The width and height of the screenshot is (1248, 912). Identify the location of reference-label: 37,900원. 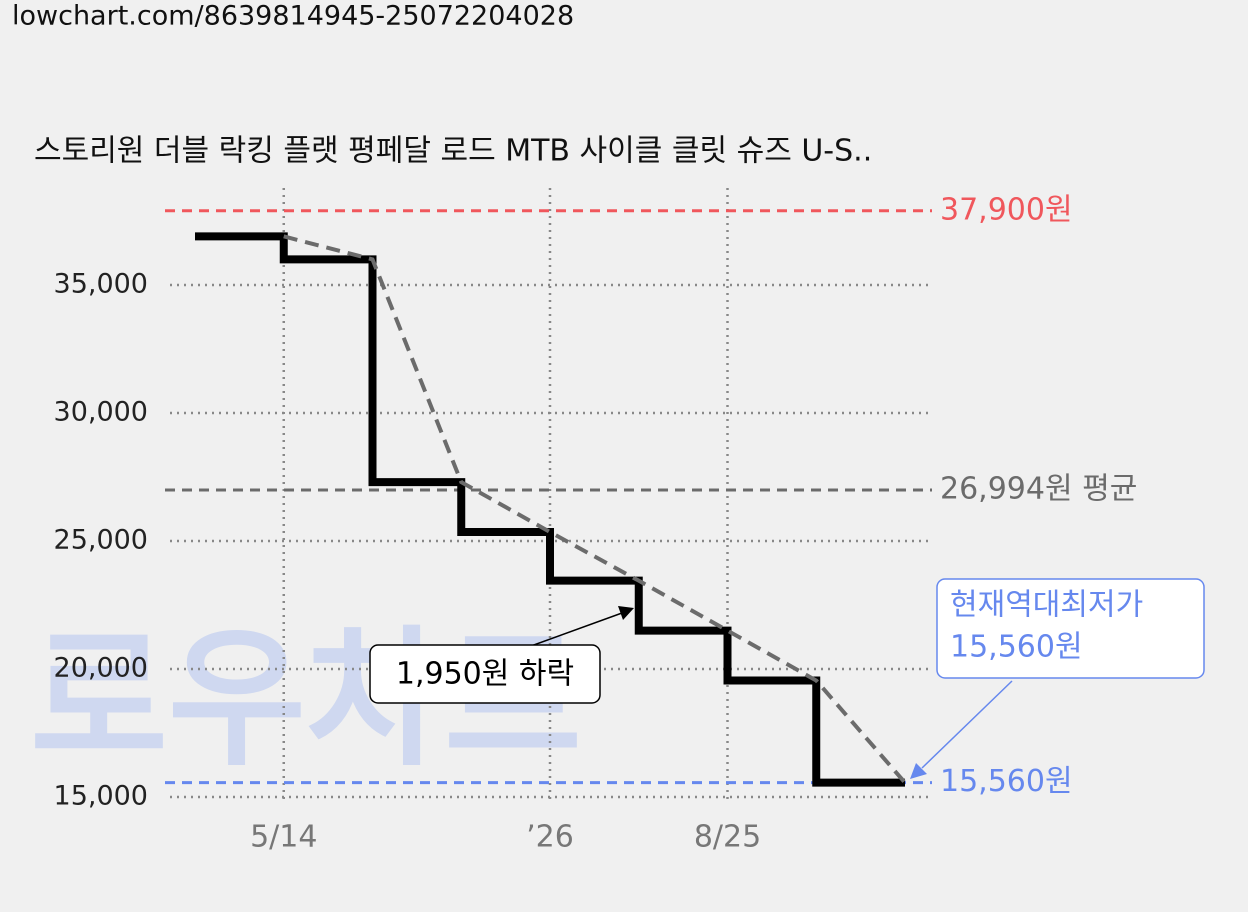
(1006, 209).